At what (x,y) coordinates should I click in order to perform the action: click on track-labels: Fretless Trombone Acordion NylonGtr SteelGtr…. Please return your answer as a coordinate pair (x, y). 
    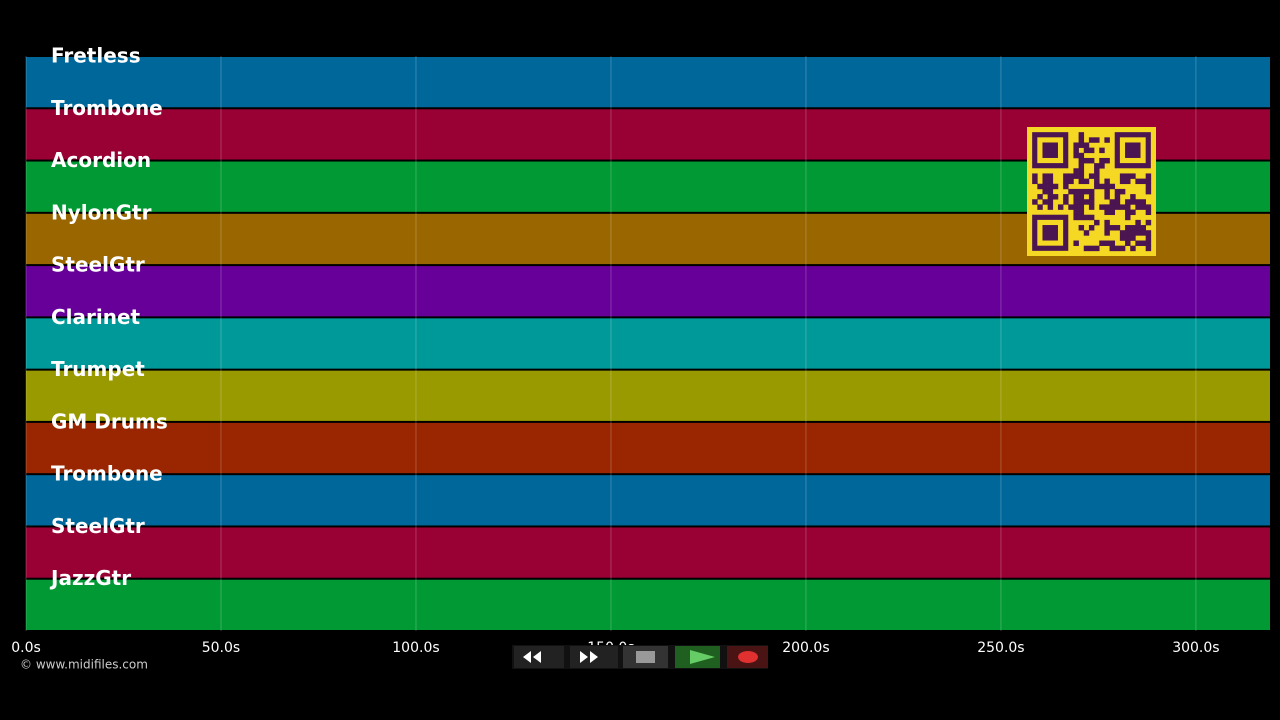
    Looking at the image, I should click on (108, 317).